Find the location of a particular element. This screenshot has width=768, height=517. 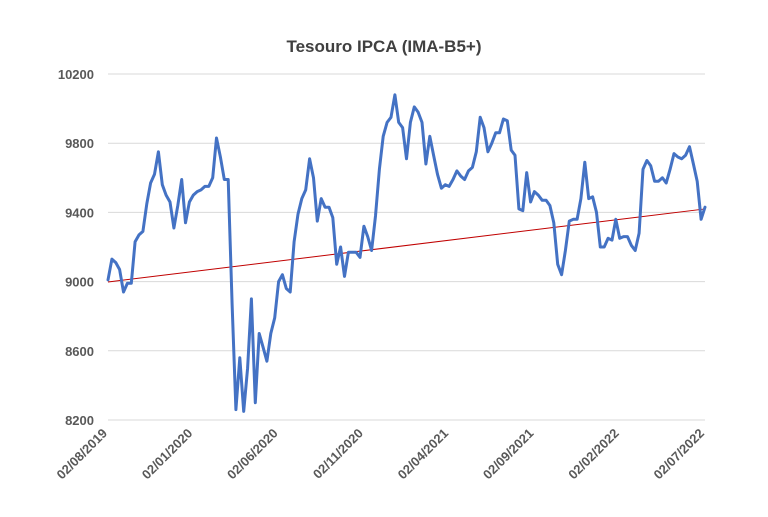

y-tick-label: 9000 is located at coordinates (79, 282).